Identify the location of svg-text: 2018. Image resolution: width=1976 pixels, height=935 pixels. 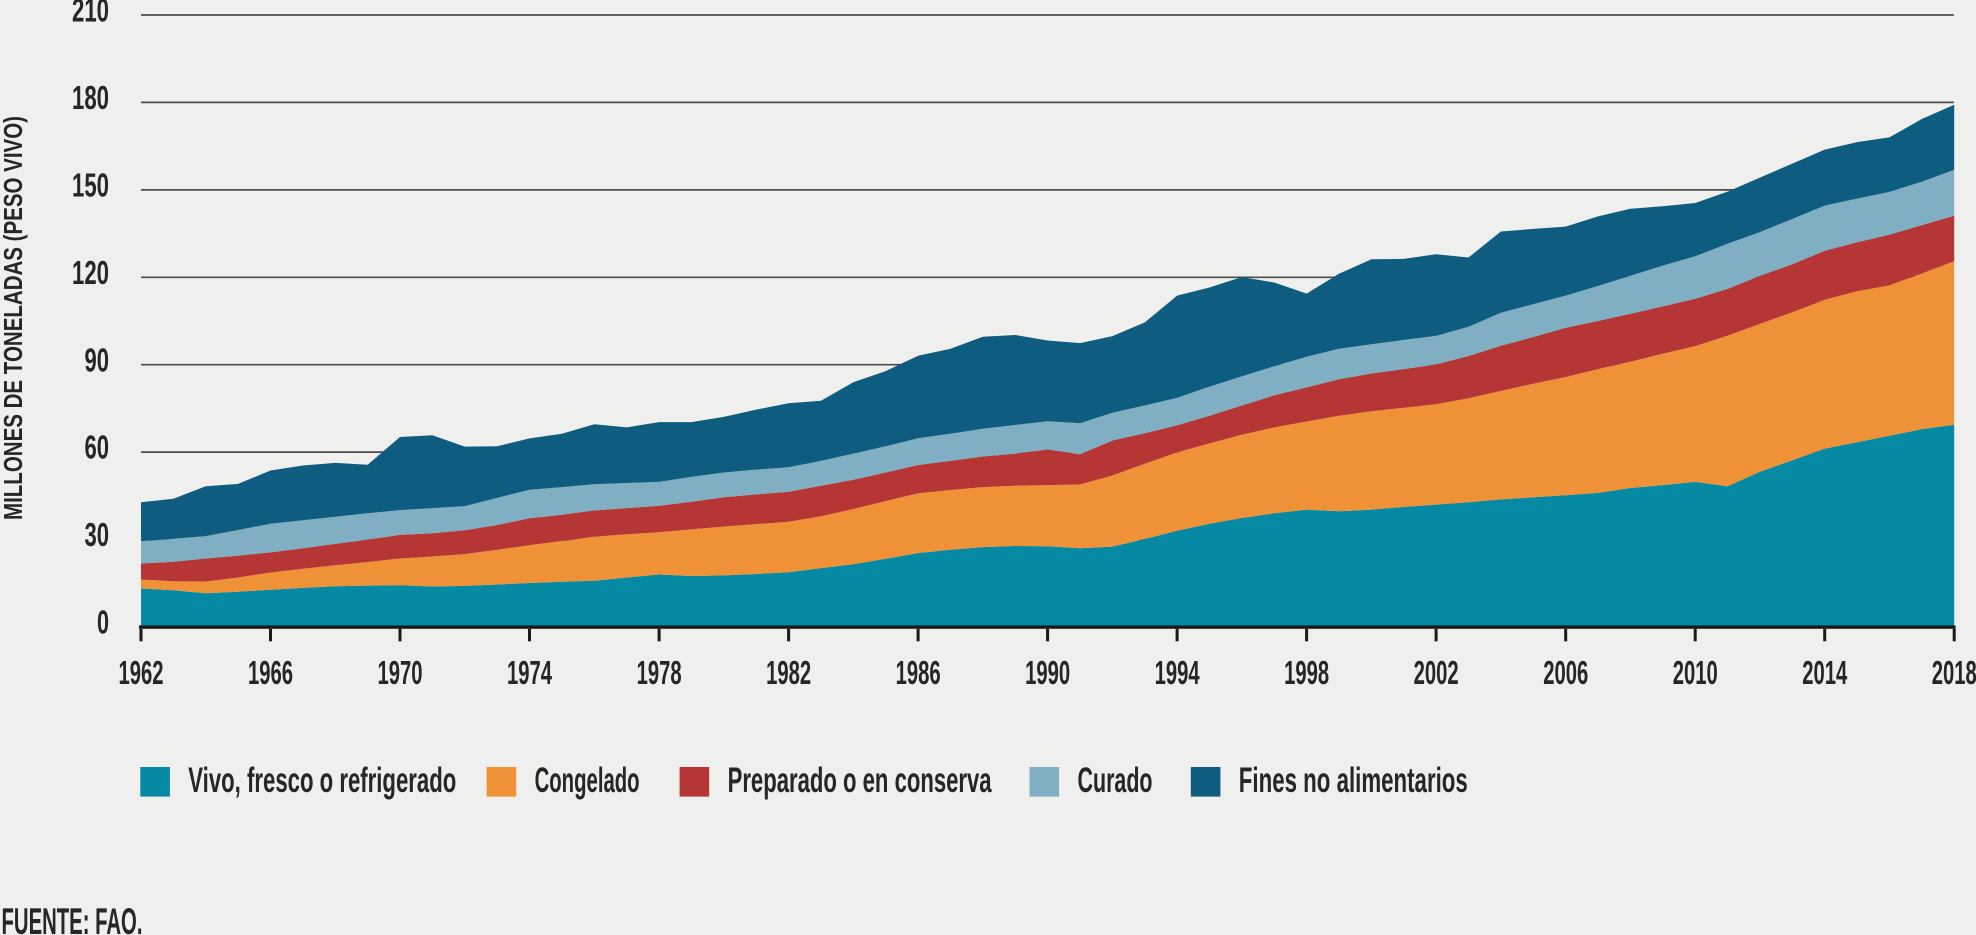
(1954, 673).